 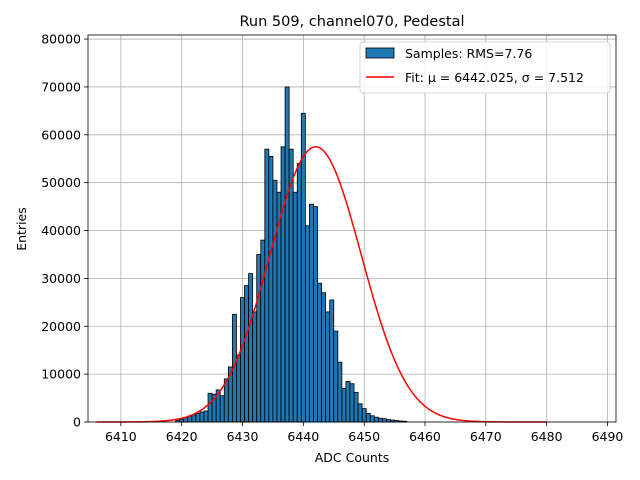 I want to click on legend-box, so click(x=485, y=67).